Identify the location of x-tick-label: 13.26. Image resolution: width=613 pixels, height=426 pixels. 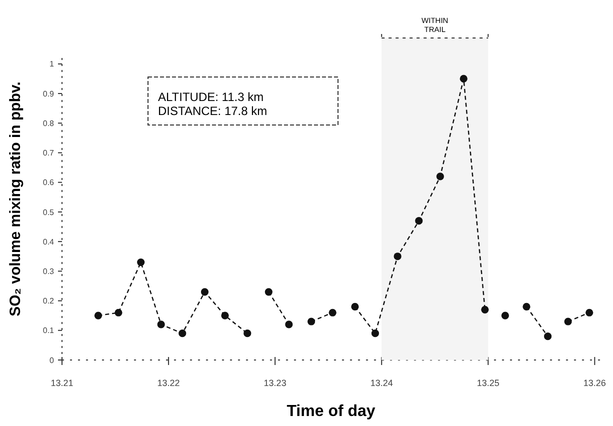
(594, 383).